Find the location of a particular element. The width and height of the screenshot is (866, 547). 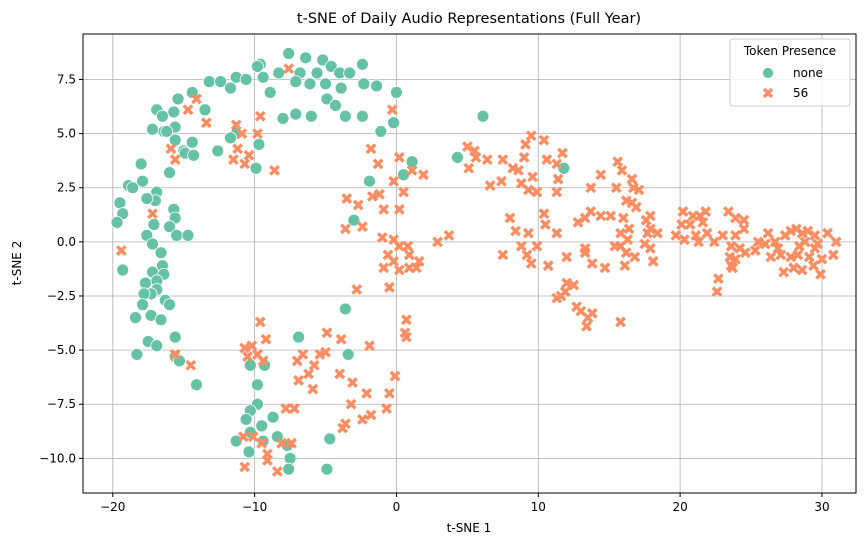

y-axis-ticks: −10.0 −7.5 −5.0 −2.5 0.0 2.5 5.0 7.5 is located at coordinates (61, 268).